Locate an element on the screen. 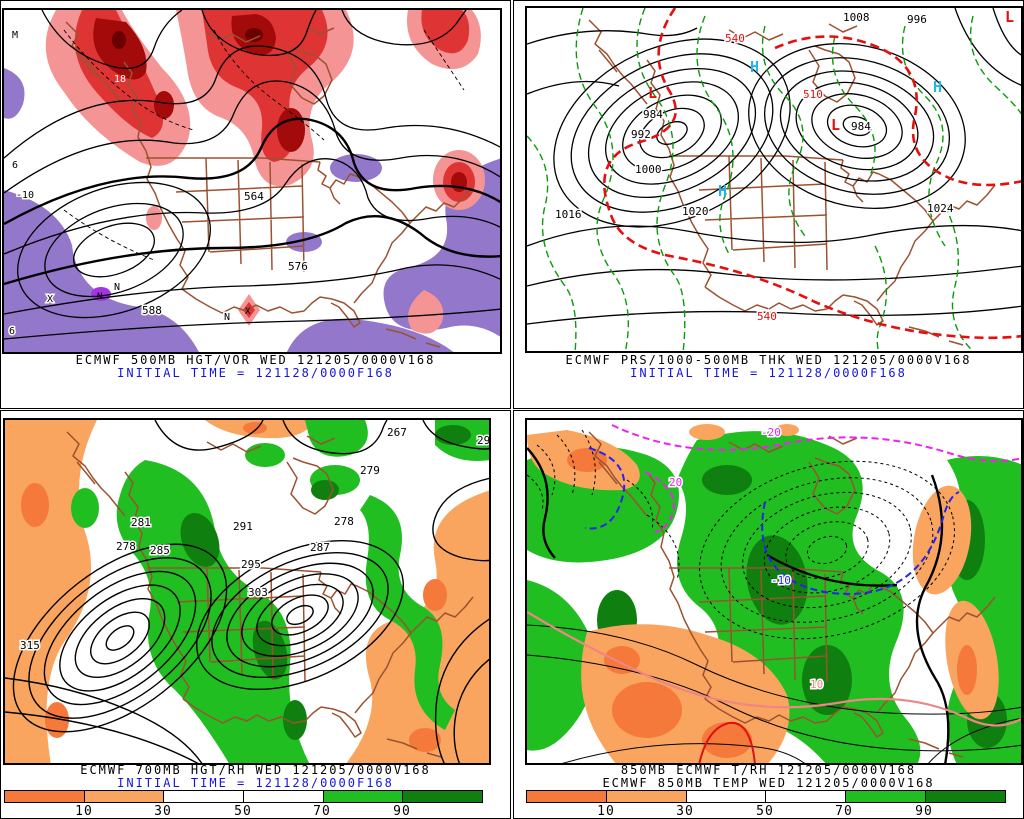 This screenshot has height=819, width=1024. height-label: 295 is located at coordinates (251, 564).